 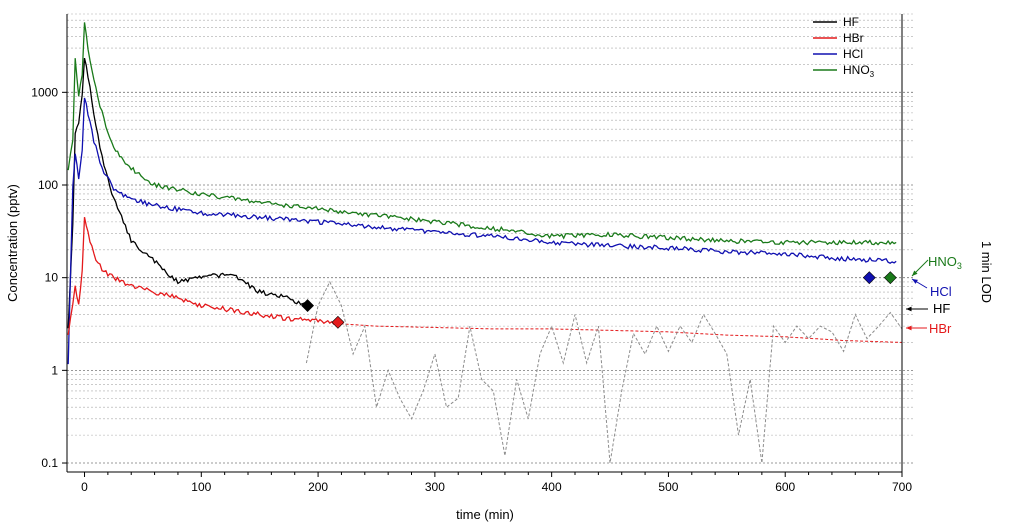 What do you see at coordinates (853, 54) in the screenshot?
I see `legend-label: HCl` at bounding box center [853, 54].